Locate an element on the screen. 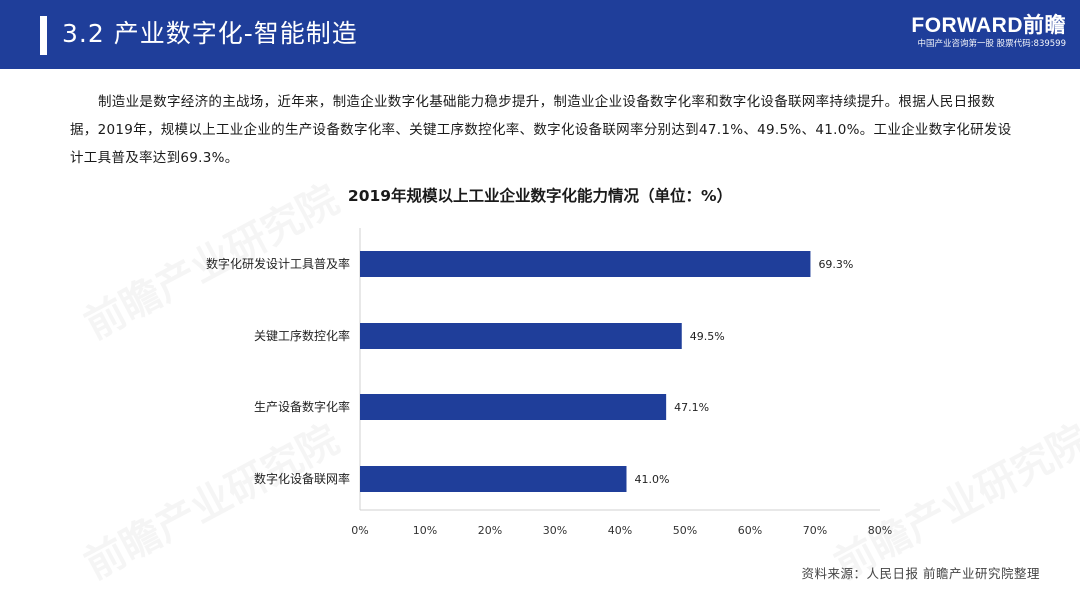 The height and width of the screenshot is (607, 1080). x-tick-label: 60% is located at coordinates (750, 530).